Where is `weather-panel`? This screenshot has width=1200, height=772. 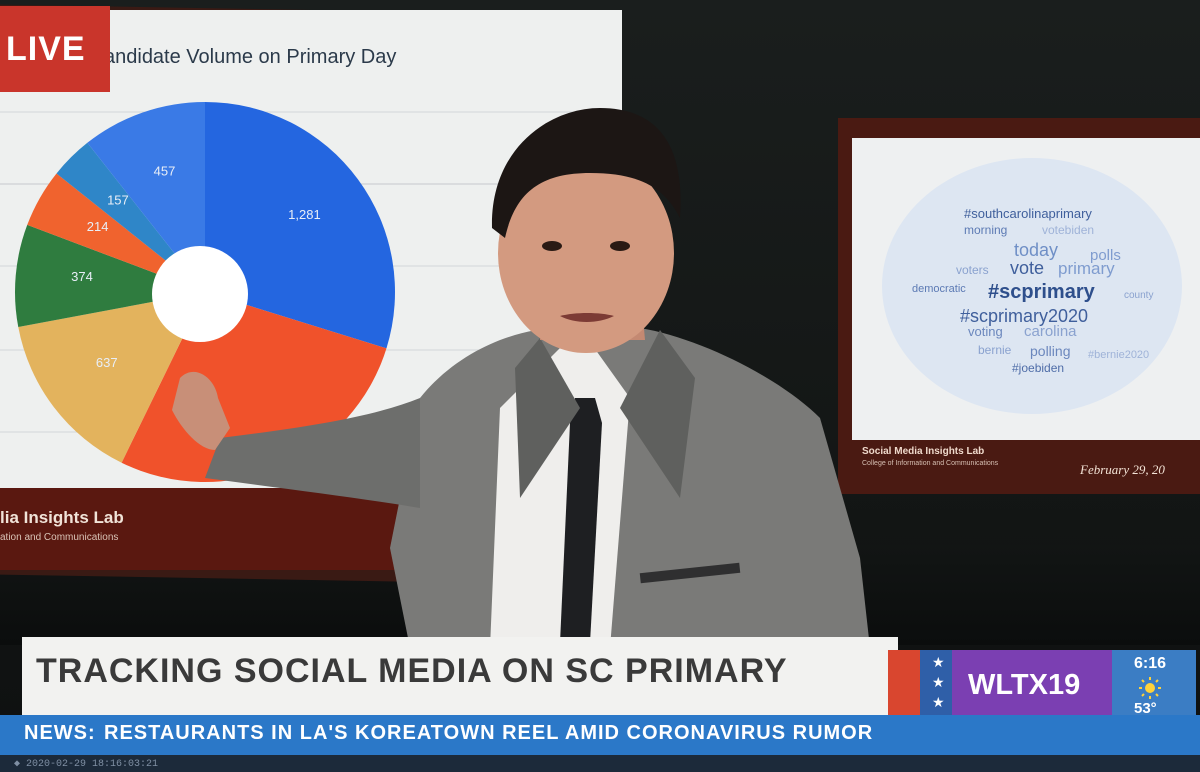 weather-panel is located at coordinates (1154, 684).